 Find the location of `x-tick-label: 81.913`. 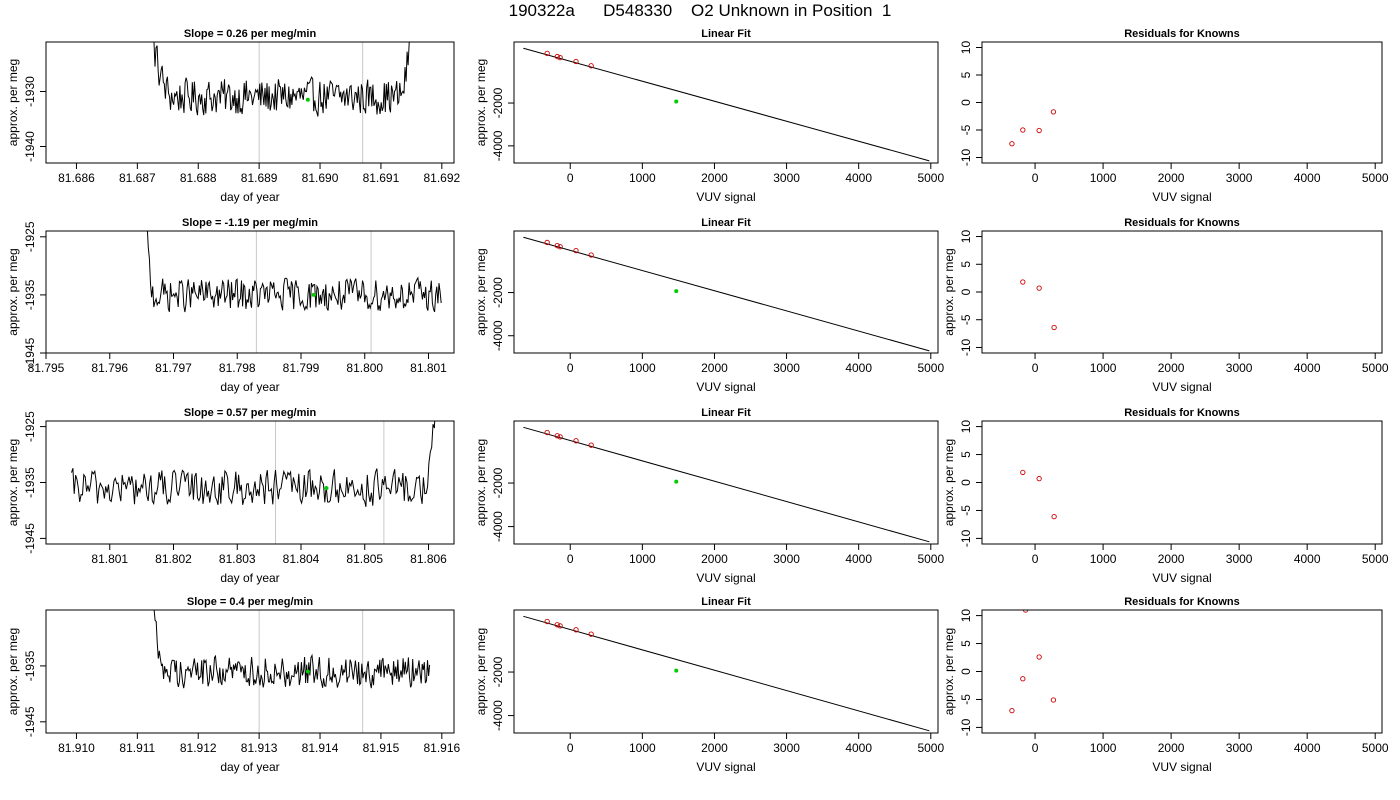

x-tick-label: 81.913 is located at coordinates (259, 748).